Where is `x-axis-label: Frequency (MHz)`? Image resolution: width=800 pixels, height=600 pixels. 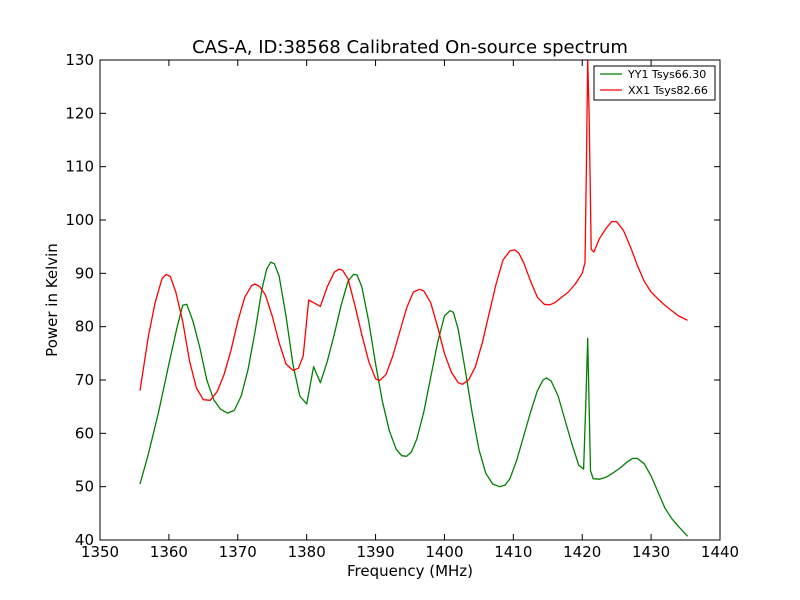
x-axis-label: Frequency (MHz) is located at coordinates (410, 571).